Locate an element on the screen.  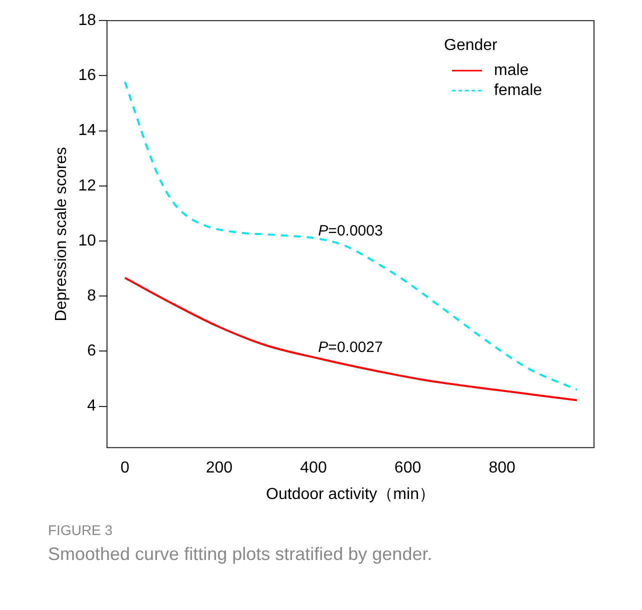
legend-title: Gender is located at coordinates (471, 45).